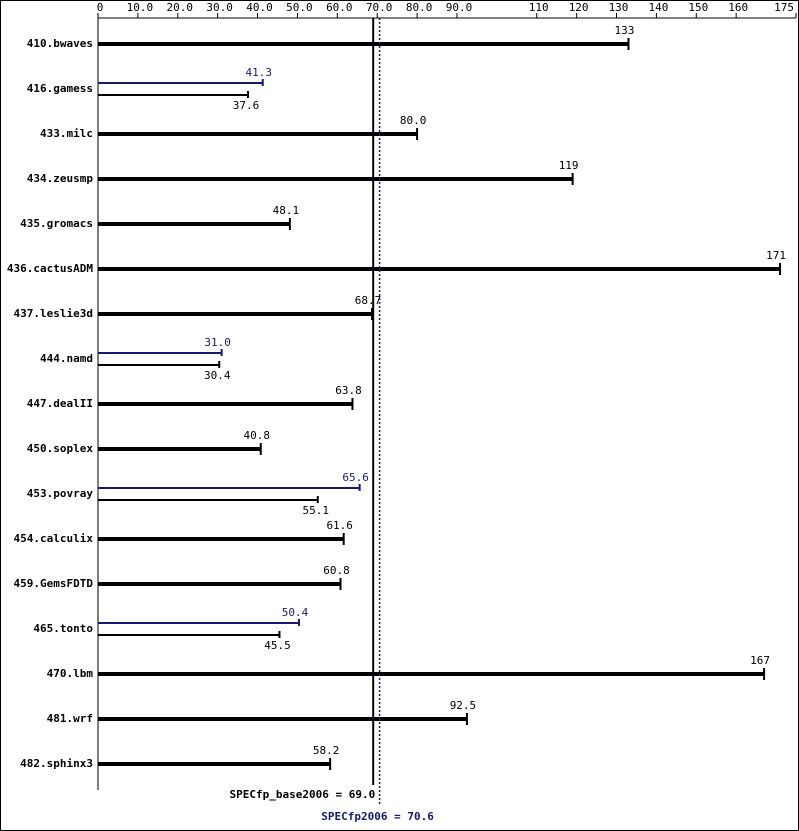 This screenshot has width=799, height=831. I want to click on x-tick-label: 20.0, so click(180, 7).